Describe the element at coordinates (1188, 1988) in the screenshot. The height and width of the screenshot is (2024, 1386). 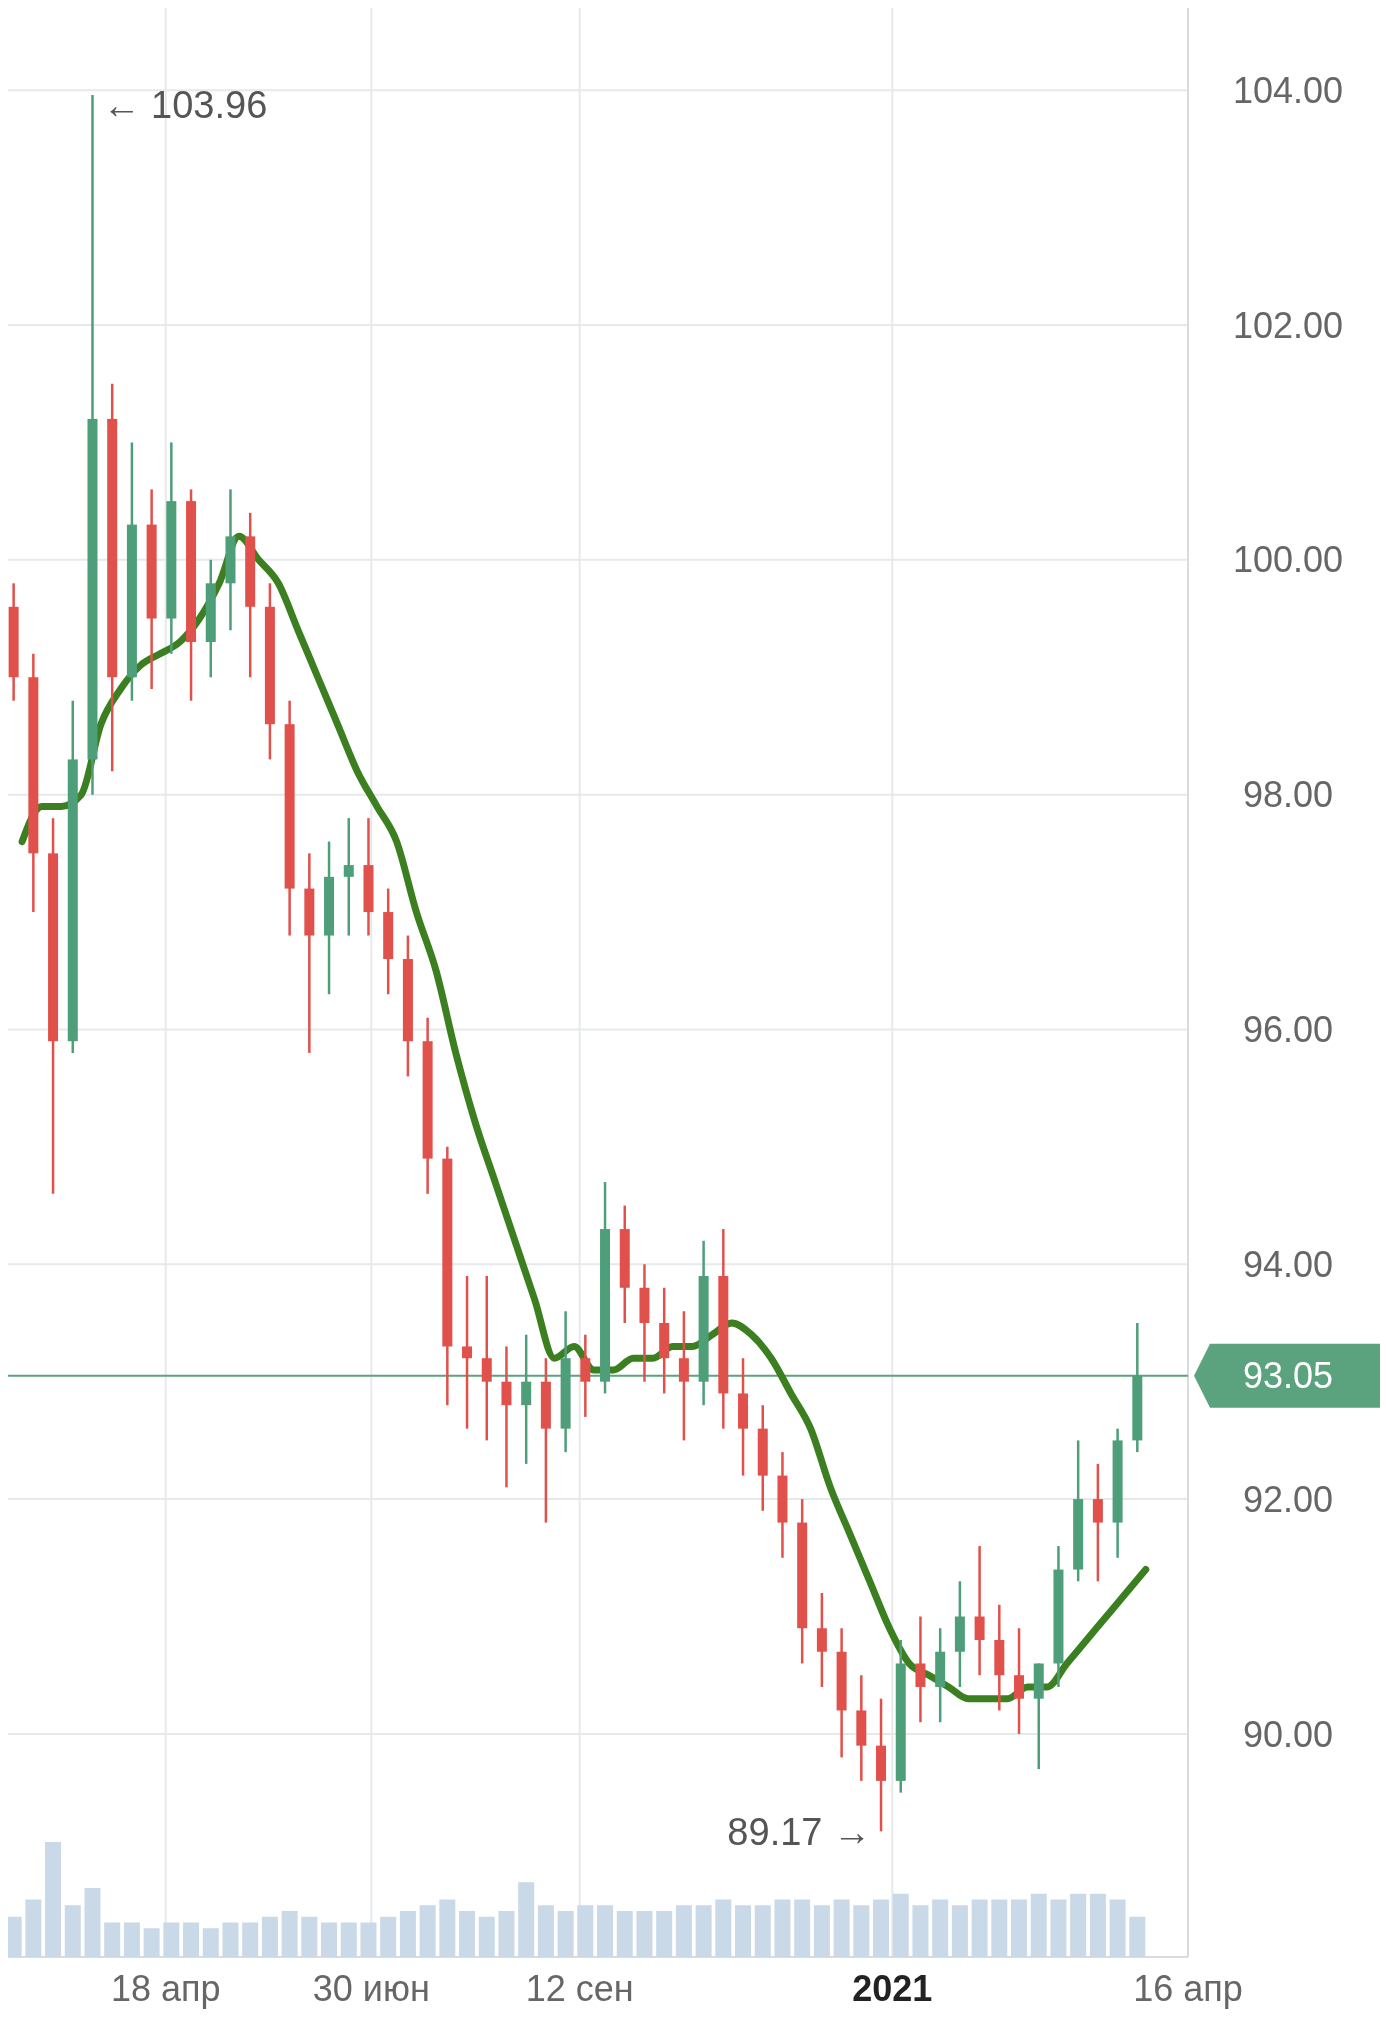
I see `x-tick-label: 16 апр` at that location.